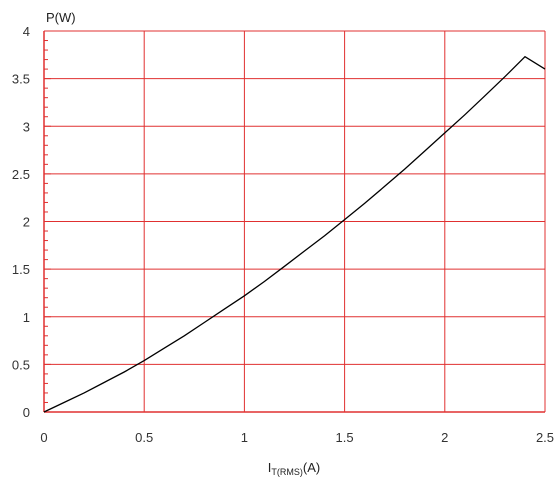 This screenshot has height=477, width=556. What do you see at coordinates (244, 437) in the screenshot?
I see `x-tick-label: 1` at bounding box center [244, 437].